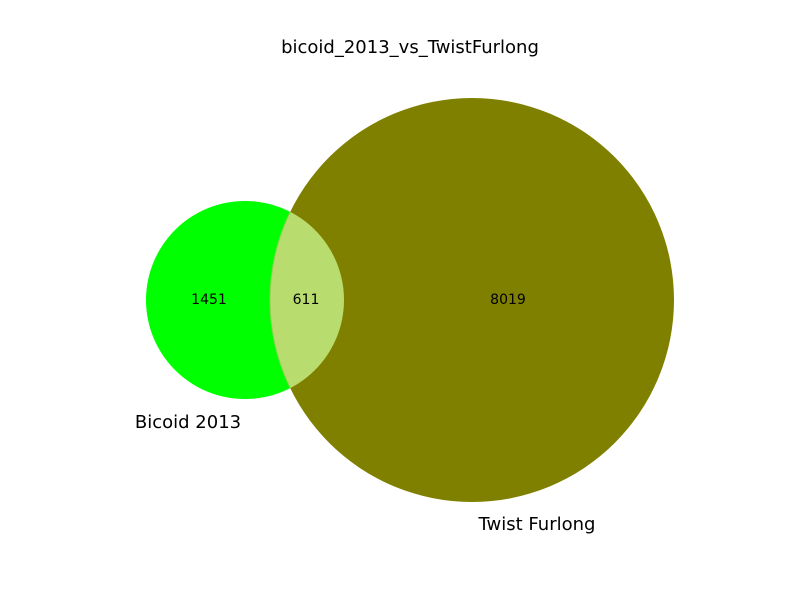 This screenshot has width=800, height=605. I want to click on intersection-region, so click(306, 300).